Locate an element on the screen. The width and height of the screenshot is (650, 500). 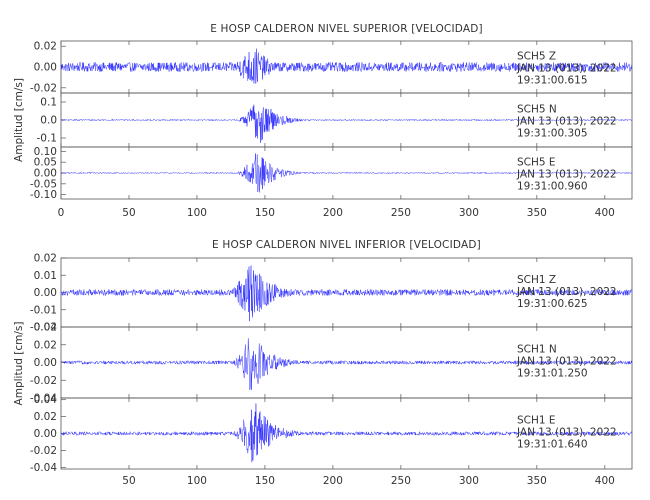
y-tick-label: -0.10 is located at coordinates (43, 195).